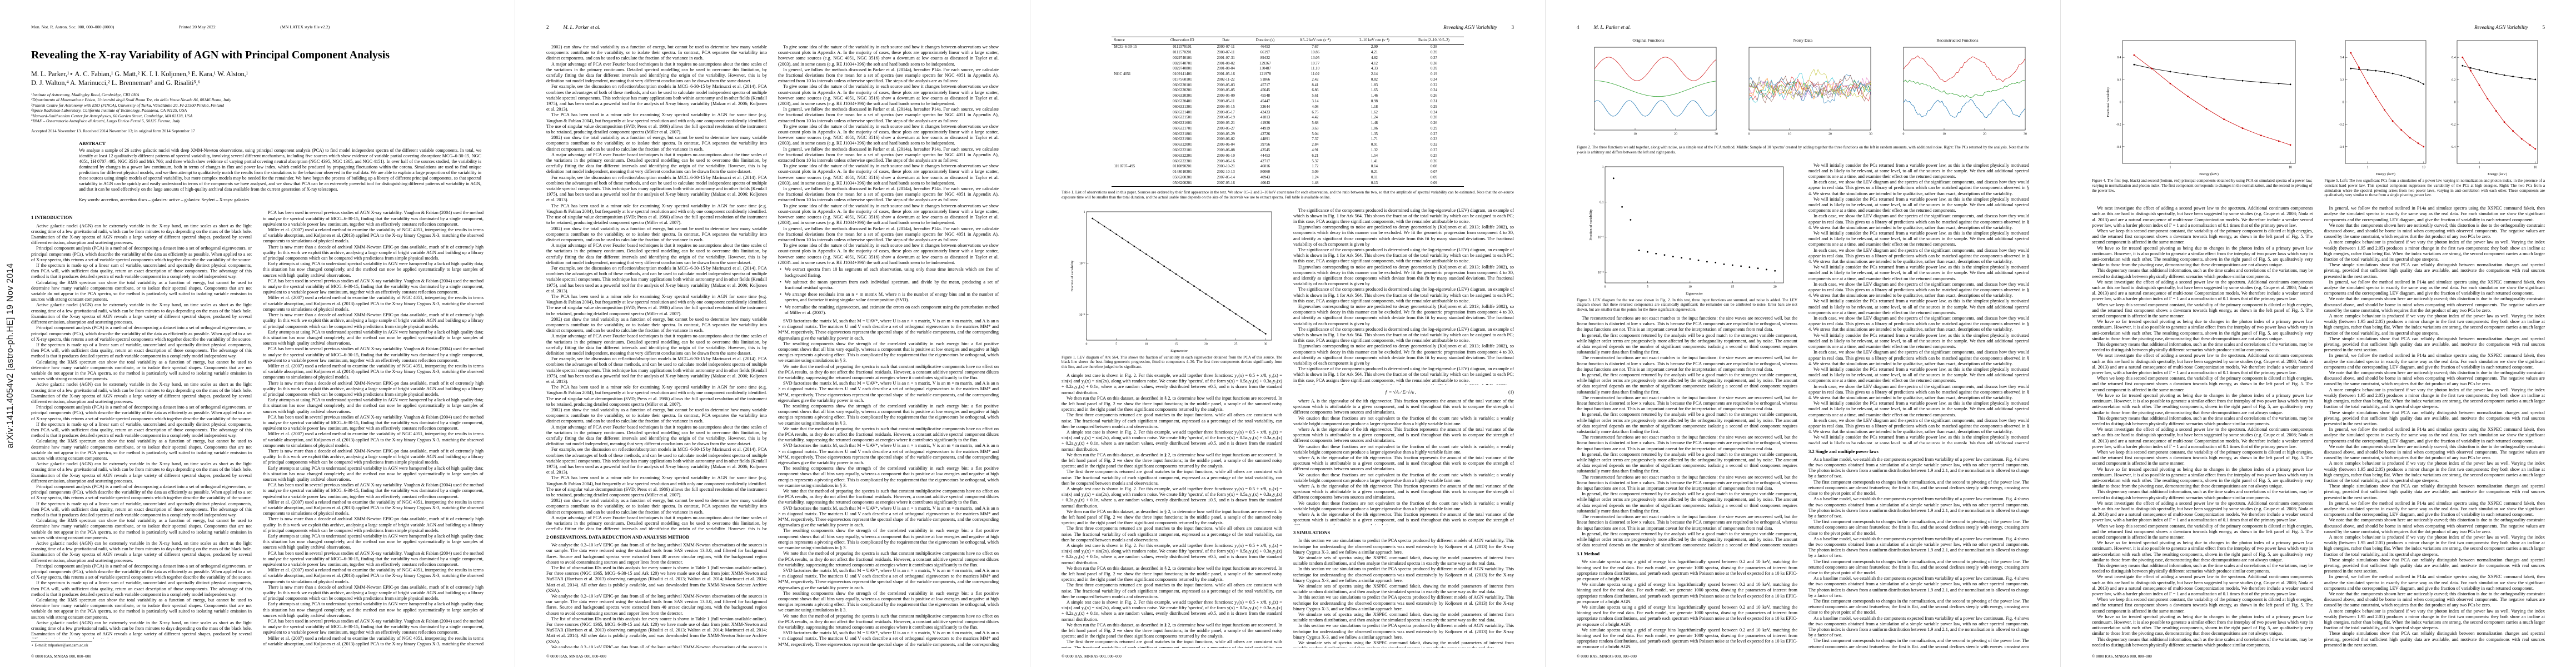 The image size is (2576, 667). What do you see at coordinates (2385, 174) in the screenshot?
I see `svg-text: Energy (keV)` at bounding box center [2385, 174].